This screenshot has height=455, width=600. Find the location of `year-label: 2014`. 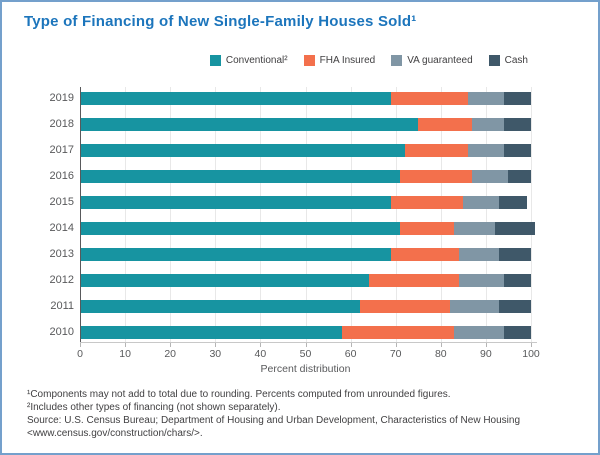

year-label: 2014 is located at coordinates (61, 228).